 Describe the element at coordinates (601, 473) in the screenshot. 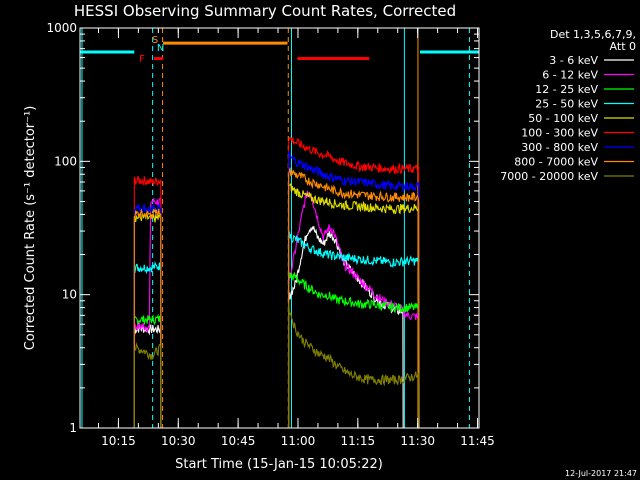

I see `footer-timestamp: 12-Jul-2017 21:47` at that location.